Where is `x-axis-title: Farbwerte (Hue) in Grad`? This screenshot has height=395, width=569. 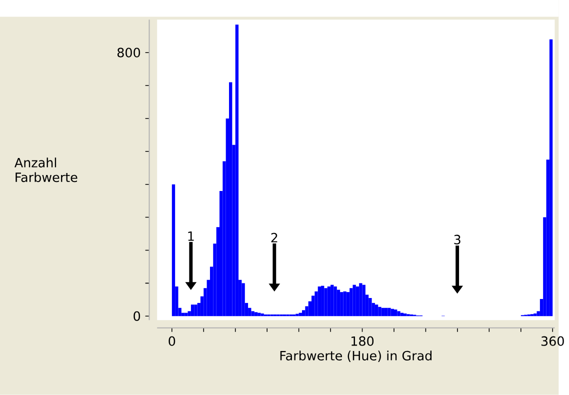
x-axis-title: Farbwerte (Hue) in Grad is located at coordinates (356, 356).